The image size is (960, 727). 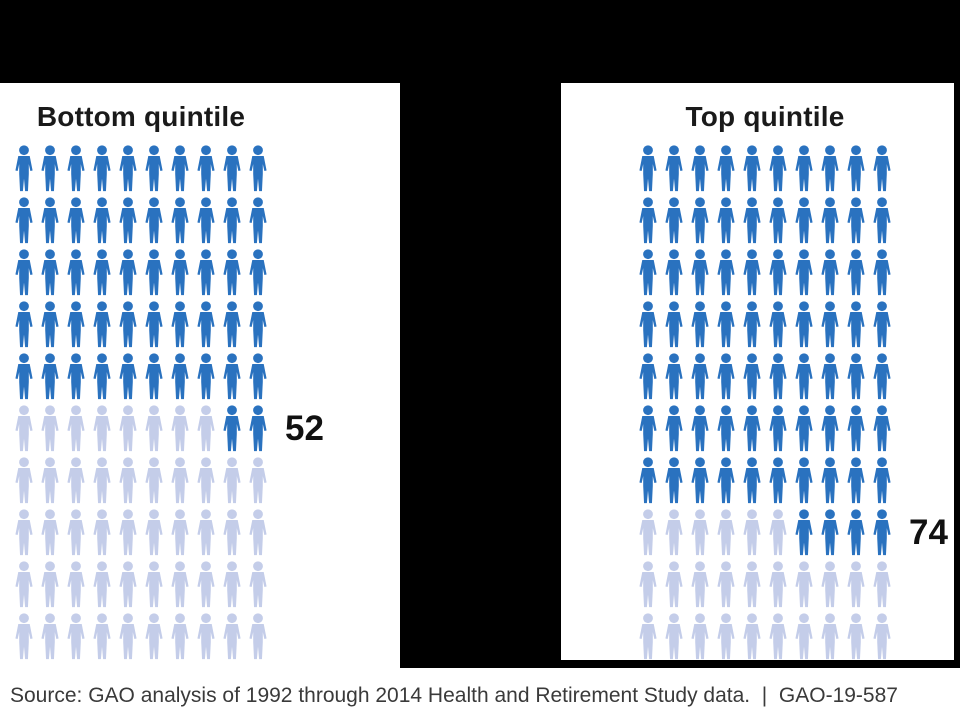 I want to click on value-label: 74, so click(x=928, y=532).